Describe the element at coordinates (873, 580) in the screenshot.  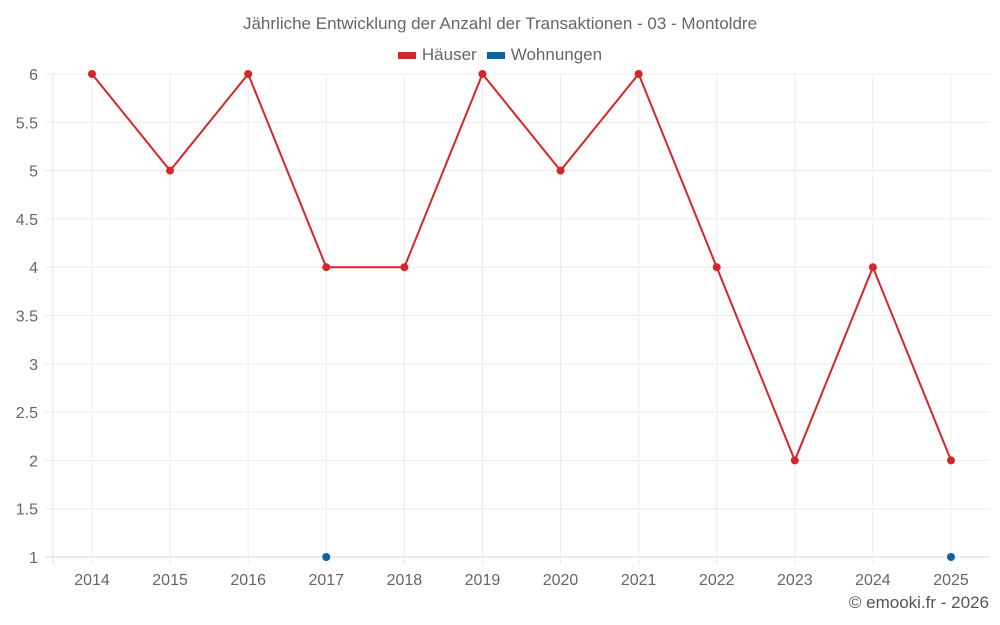
I see `x-tick-label: 2024` at that location.